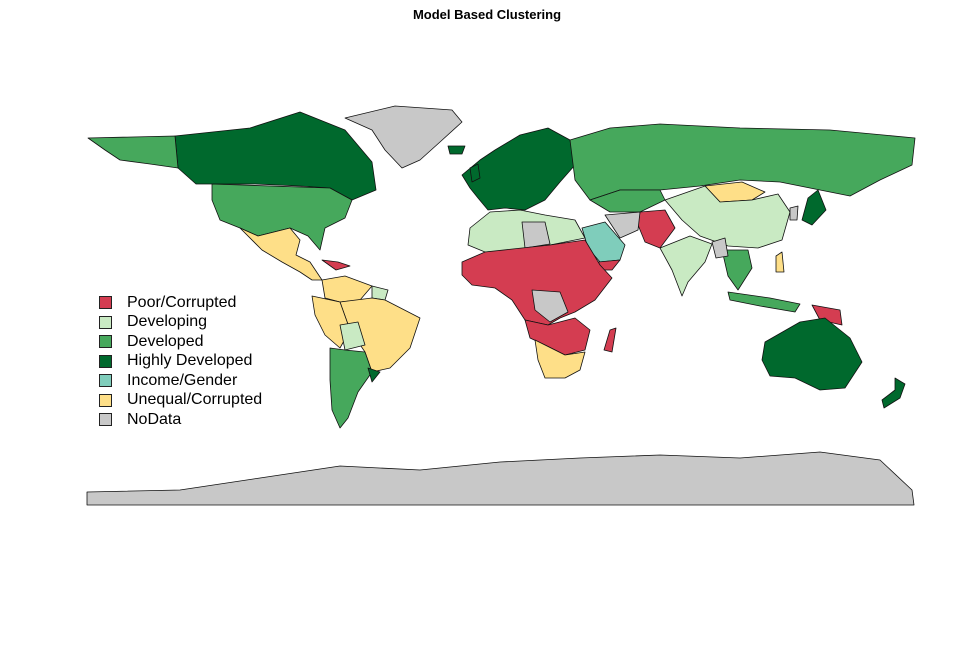 This screenshot has width=974, height=650. What do you see at coordinates (374, 375) in the screenshot?
I see `region-uruguay` at bounding box center [374, 375].